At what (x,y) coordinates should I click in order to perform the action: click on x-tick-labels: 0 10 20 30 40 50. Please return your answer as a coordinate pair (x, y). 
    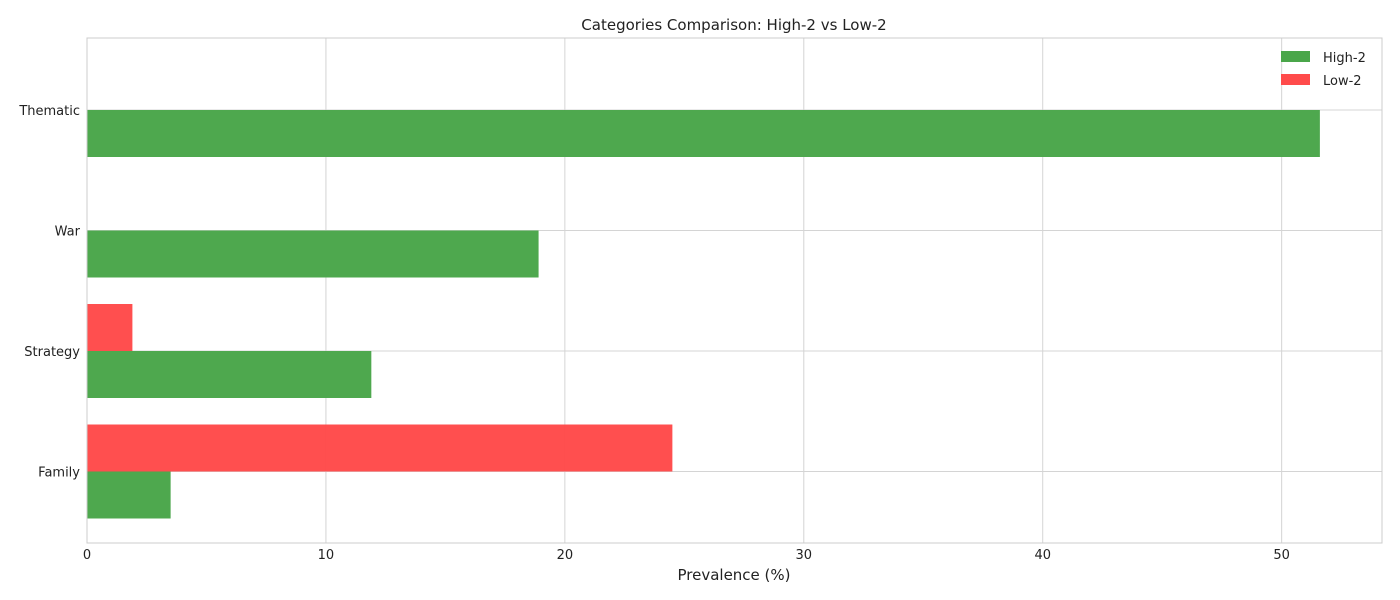
    Looking at the image, I should click on (686, 555).